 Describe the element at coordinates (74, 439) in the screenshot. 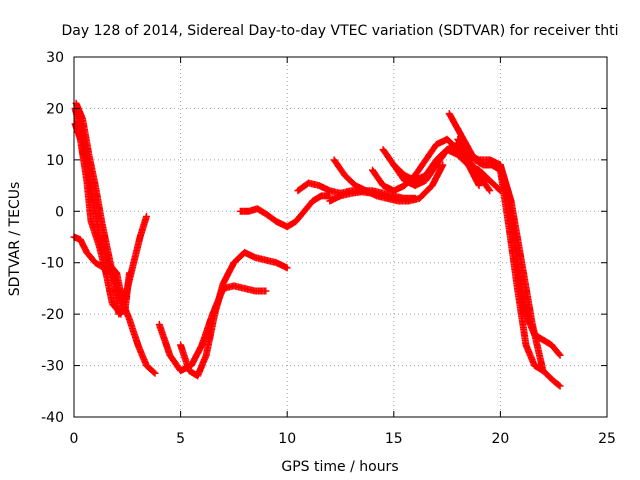

I see `x-tick-label: 0` at that location.